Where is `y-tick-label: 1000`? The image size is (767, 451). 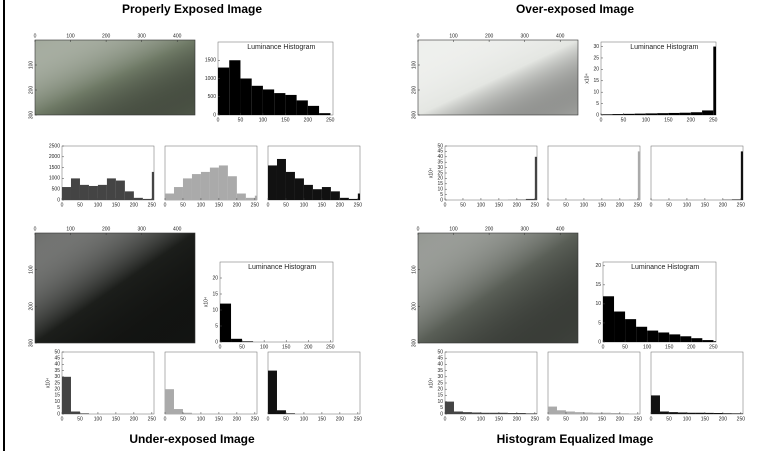 y-tick-label: 1000 is located at coordinates (54, 179).